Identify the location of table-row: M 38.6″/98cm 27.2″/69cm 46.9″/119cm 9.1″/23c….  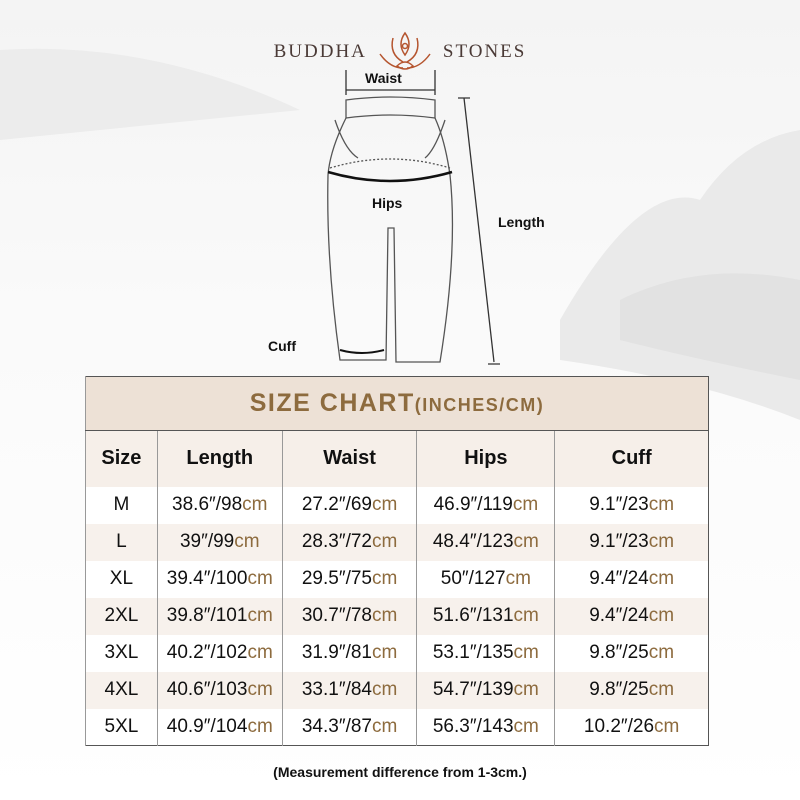
(397, 505).